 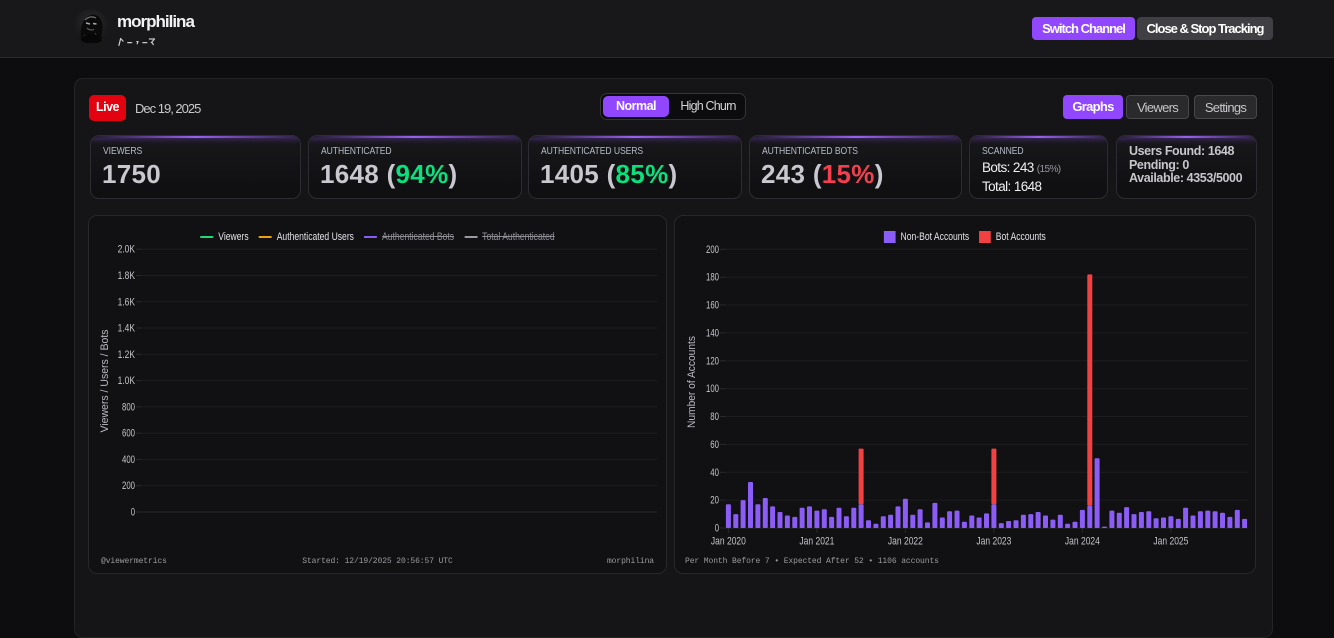 What do you see at coordinates (714, 445) in the screenshot?
I see `svg-text: 60` at bounding box center [714, 445].